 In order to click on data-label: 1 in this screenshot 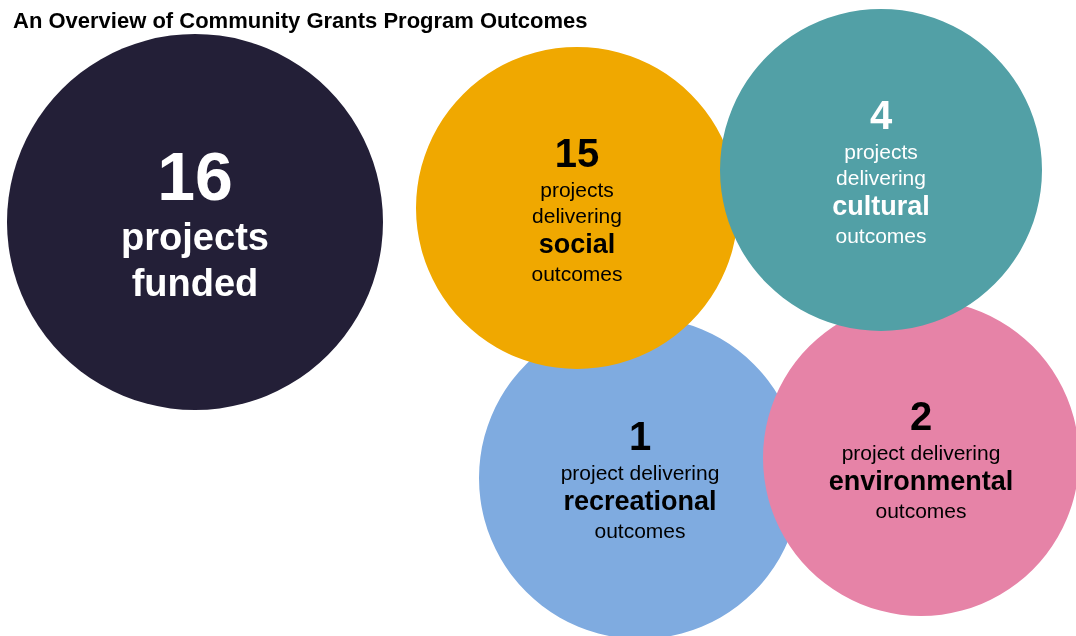, I will do `click(640, 436)`.